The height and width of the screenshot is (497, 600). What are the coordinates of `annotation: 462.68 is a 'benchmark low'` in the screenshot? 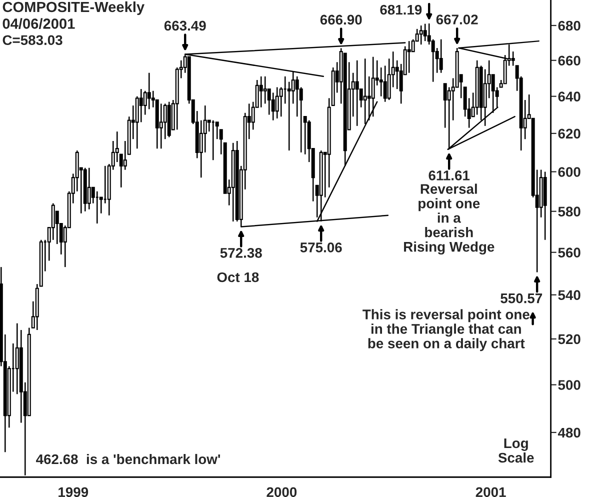 It's located at (128, 459).